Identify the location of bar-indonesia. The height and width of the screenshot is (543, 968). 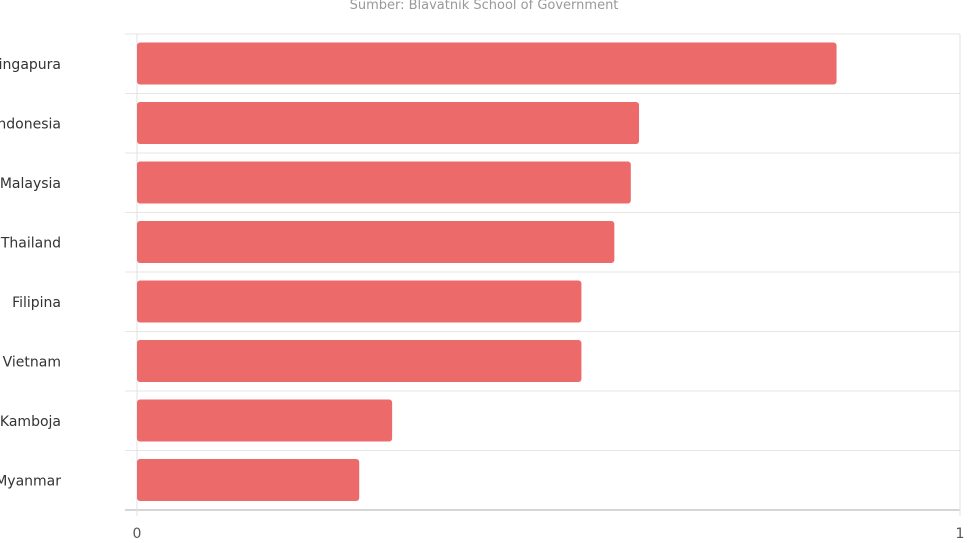
(388, 123).